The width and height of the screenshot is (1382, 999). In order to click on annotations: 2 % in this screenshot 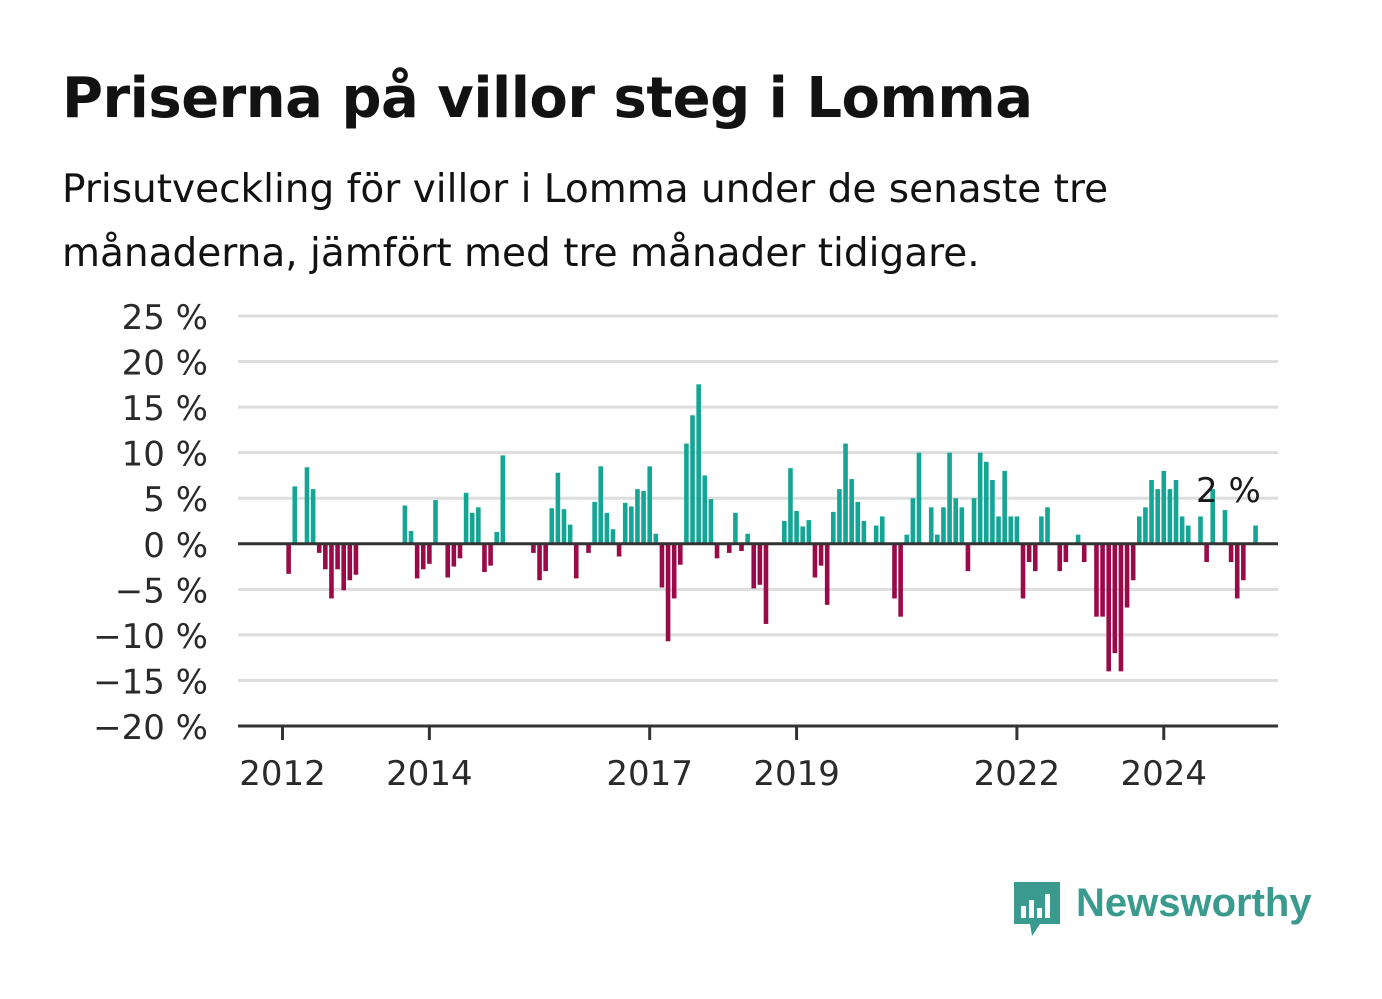, I will do `click(1228, 491)`.